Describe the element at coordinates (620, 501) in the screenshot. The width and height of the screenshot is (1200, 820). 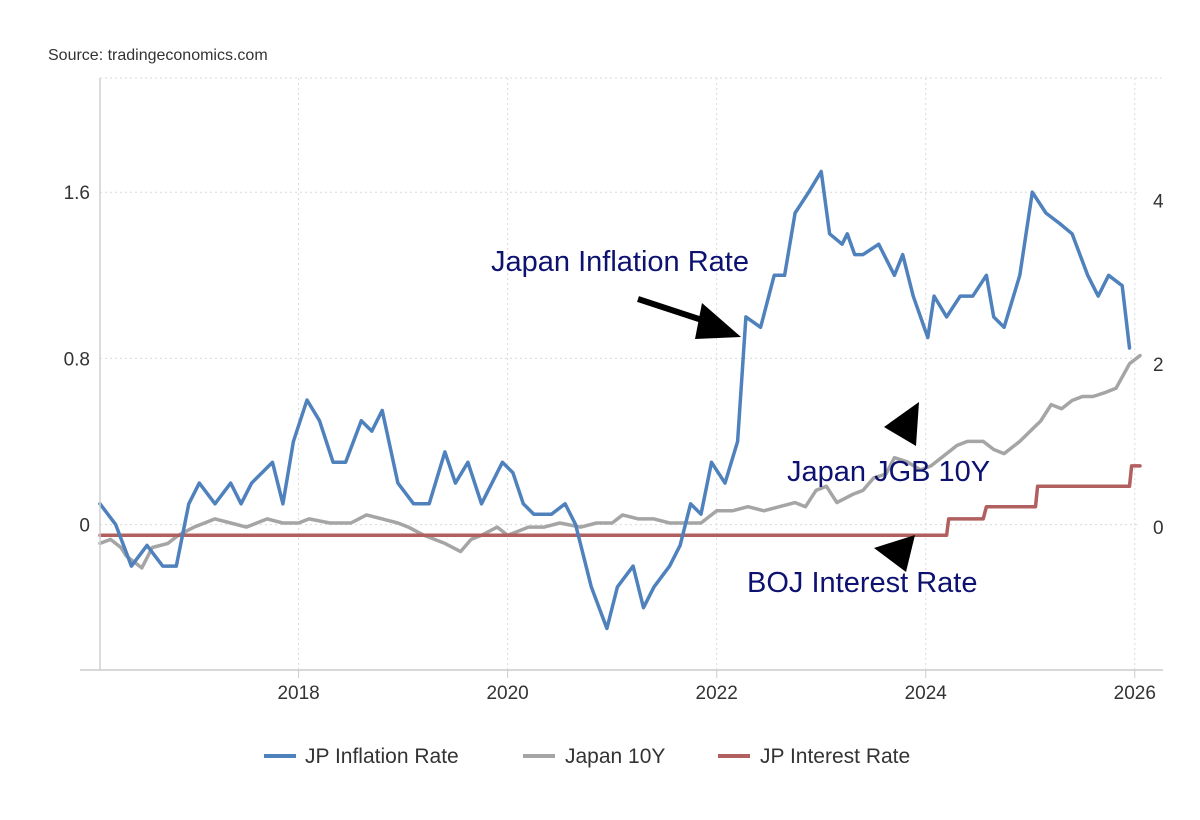
I see `series-line-jp-interest-rate` at that location.